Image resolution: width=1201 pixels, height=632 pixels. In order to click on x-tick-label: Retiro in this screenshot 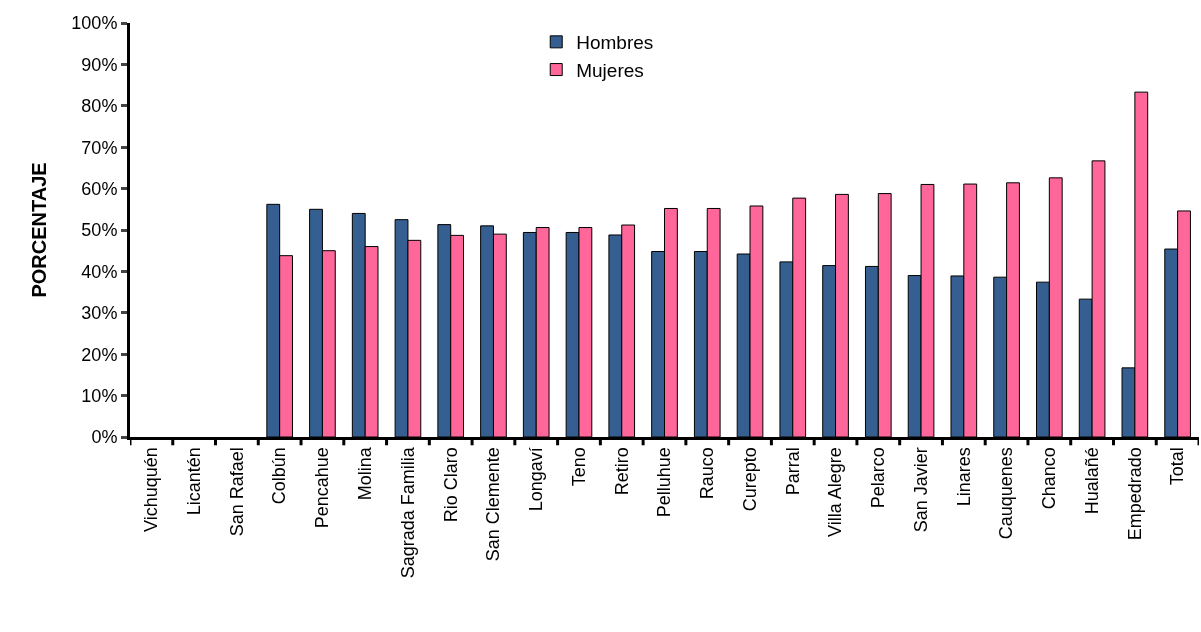, I will do `click(621, 471)`.